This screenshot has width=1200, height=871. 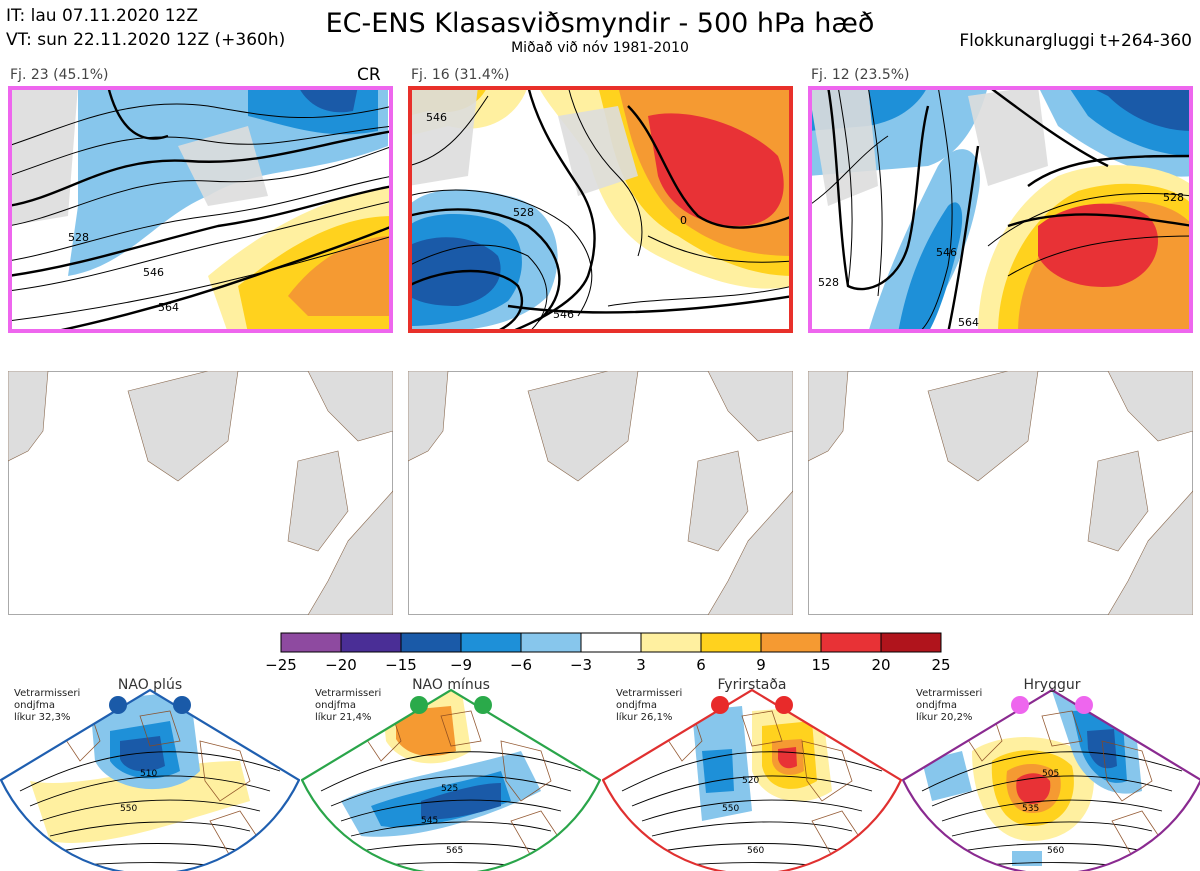 I want to click on regime-title: Fyrirstaða, so click(x=752, y=685).